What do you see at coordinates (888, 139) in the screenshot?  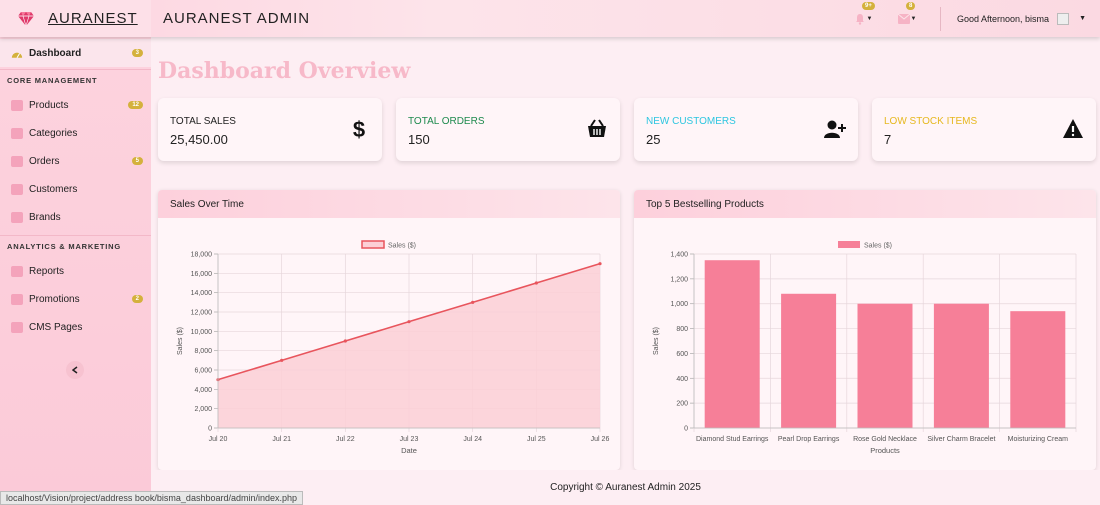 I see `card-value: 7` at bounding box center [888, 139].